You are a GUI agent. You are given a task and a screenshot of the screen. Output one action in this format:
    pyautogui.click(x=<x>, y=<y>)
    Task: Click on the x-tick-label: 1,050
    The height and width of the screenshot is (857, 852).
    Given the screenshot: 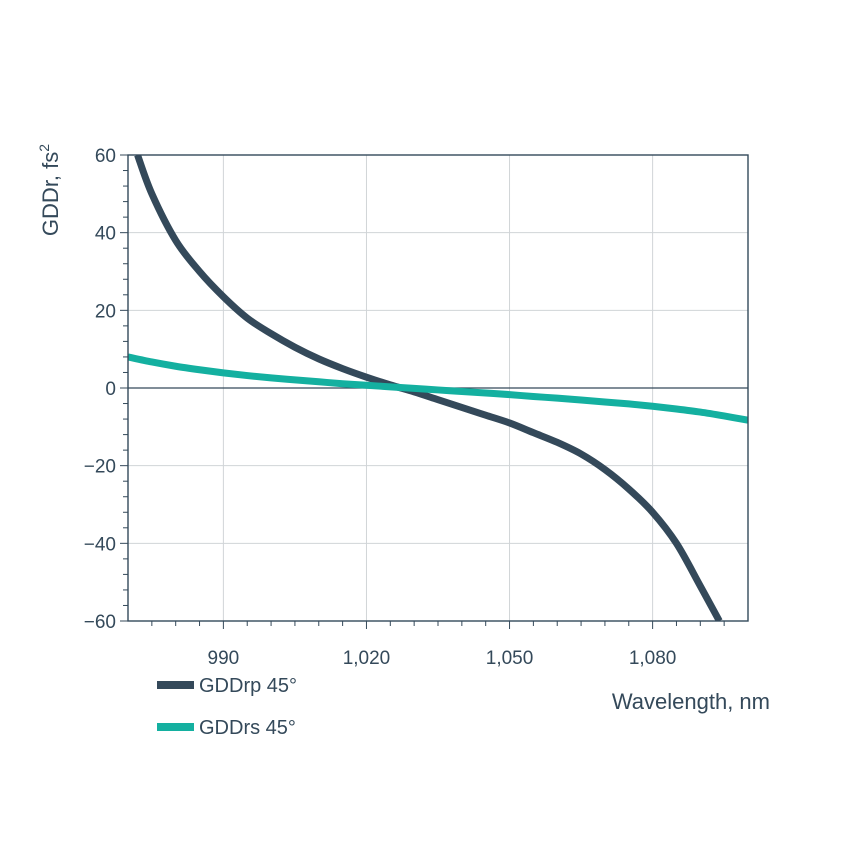 What is the action you would take?
    pyautogui.click(x=510, y=658)
    